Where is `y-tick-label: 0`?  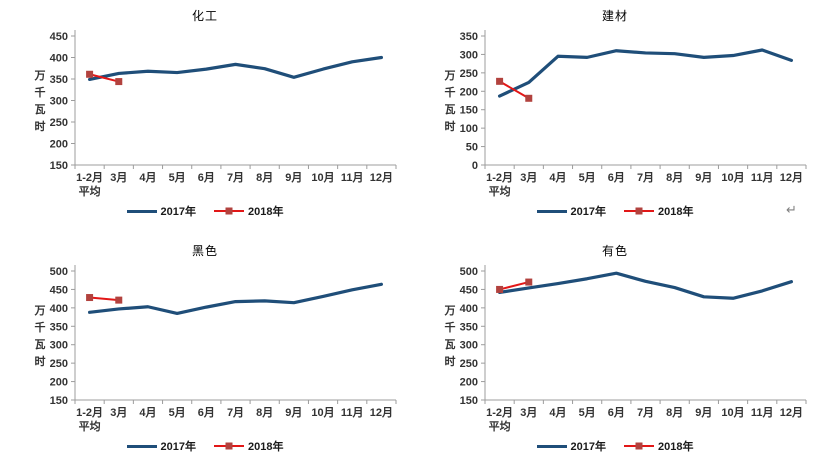 y-tick-label: 0 is located at coordinates (475, 166).